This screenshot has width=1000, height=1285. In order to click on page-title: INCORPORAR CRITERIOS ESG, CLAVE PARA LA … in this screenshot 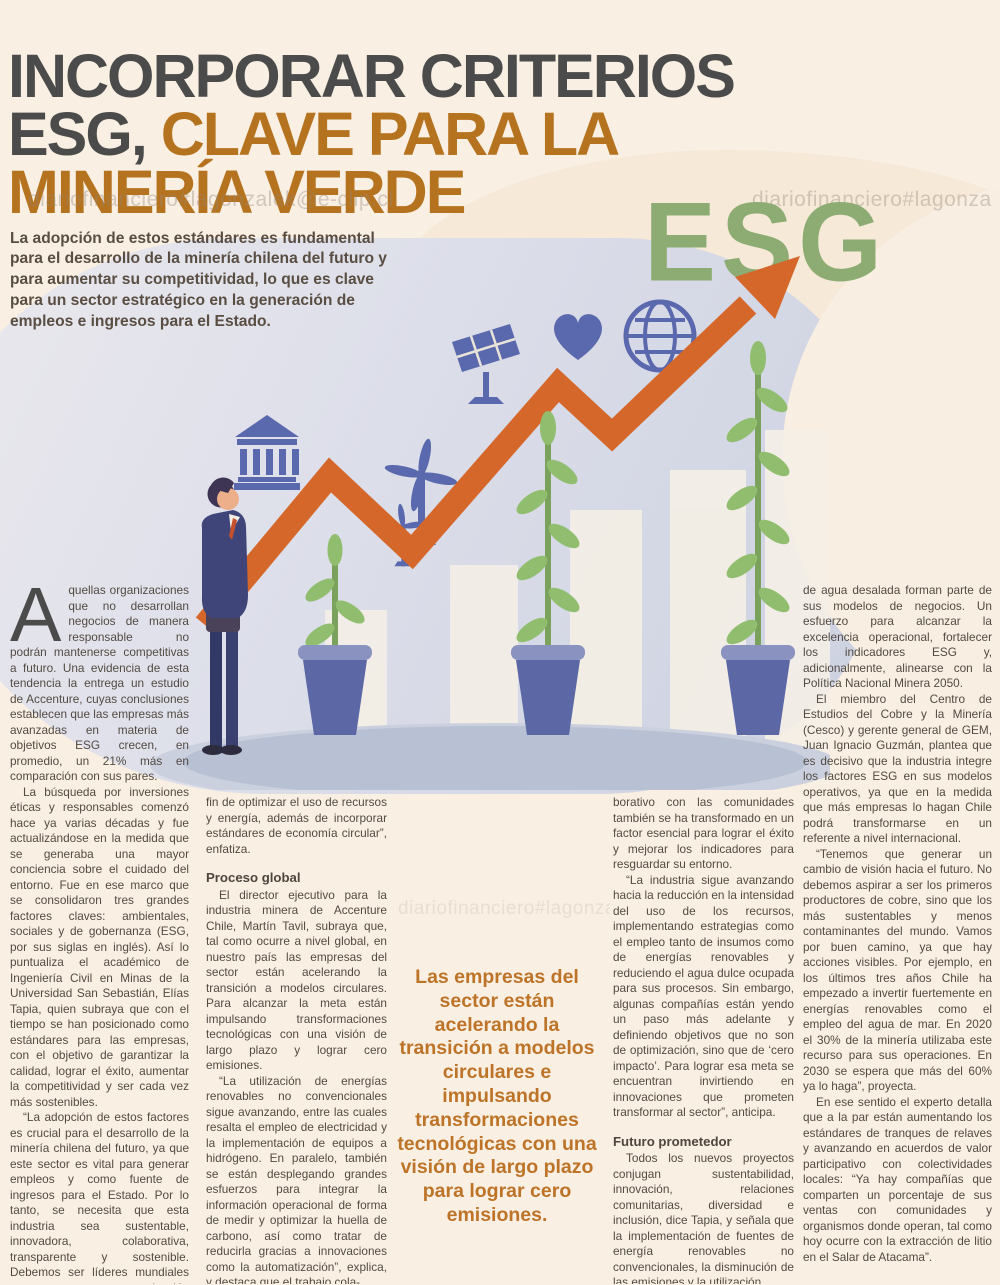, I will do `click(372, 133)`.